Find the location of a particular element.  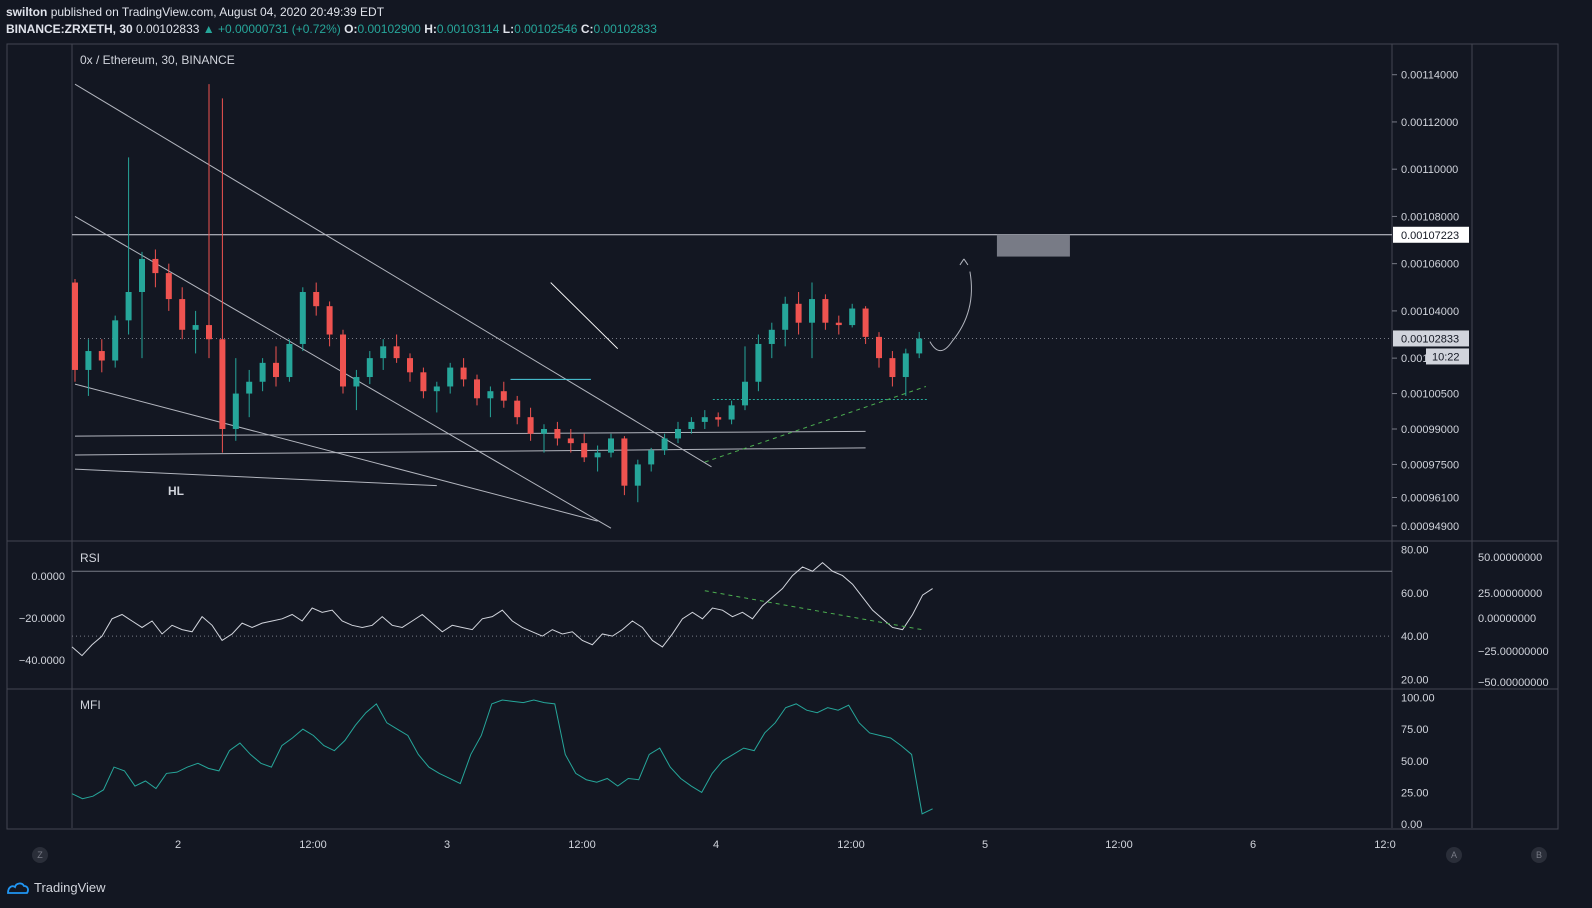

rsi-left-axis-label: 0.0000 is located at coordinates (48, 577).